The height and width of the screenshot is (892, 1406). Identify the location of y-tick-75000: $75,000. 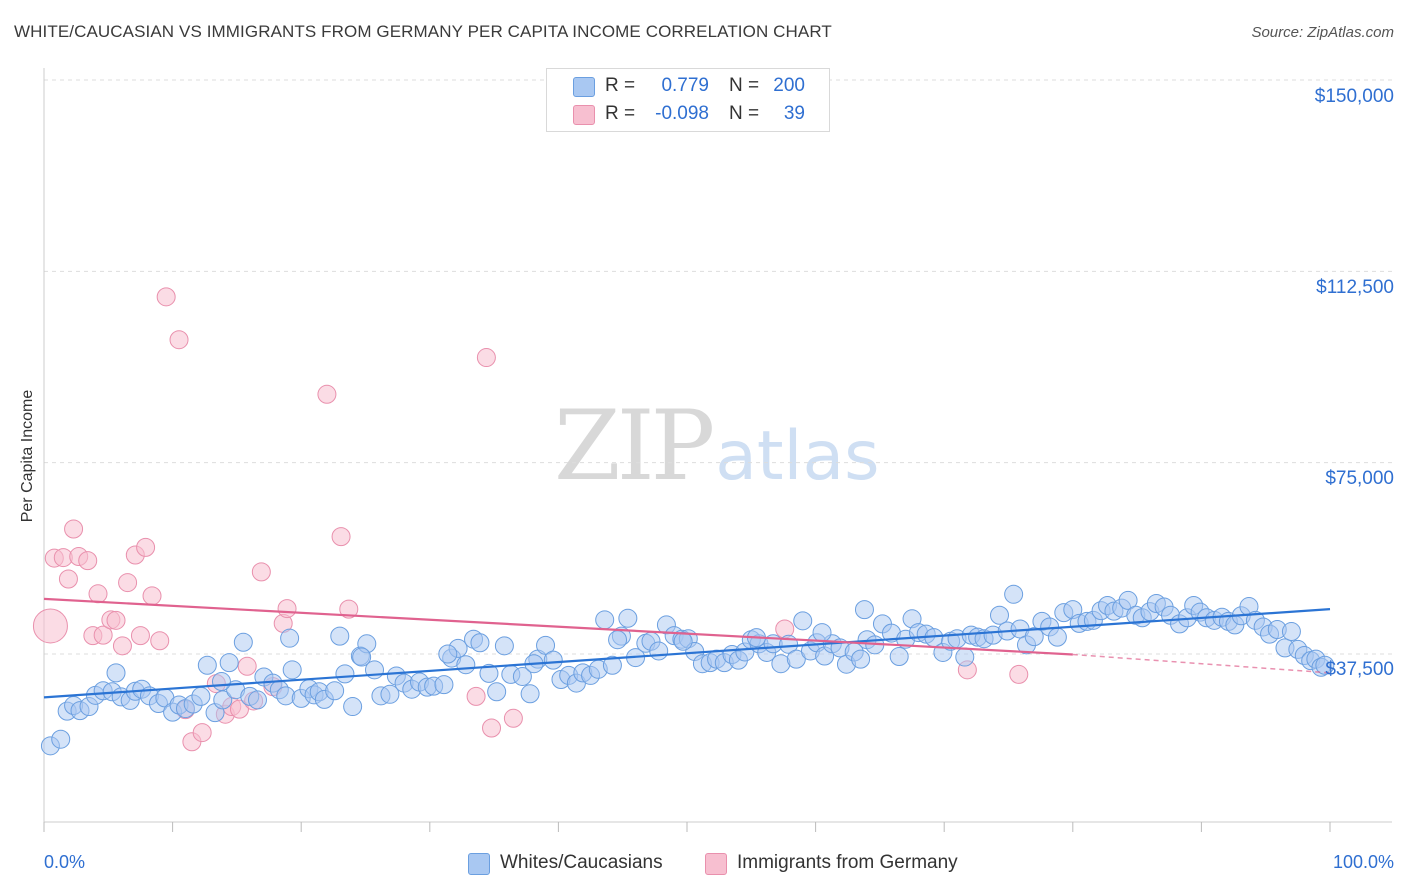
(1359, 478).